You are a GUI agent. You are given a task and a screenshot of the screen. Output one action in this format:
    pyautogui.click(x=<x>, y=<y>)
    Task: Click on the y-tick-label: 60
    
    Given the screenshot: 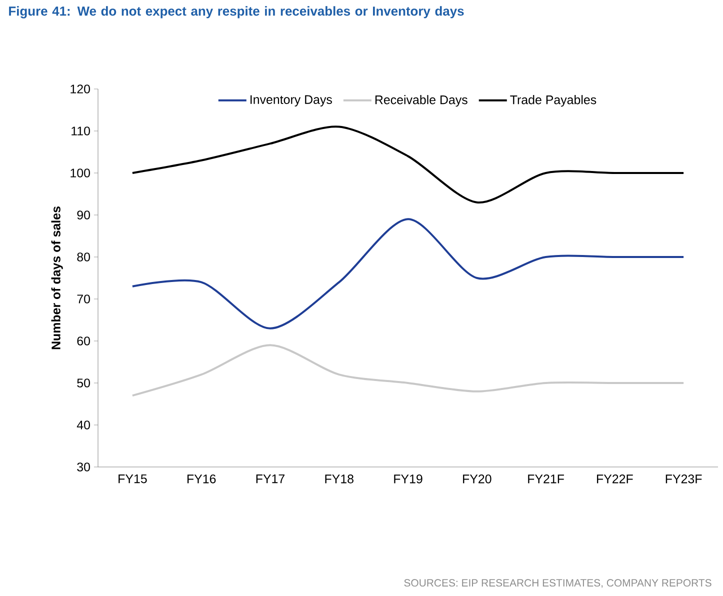 What is the action you would take?
    pyautogui.click(x=83, y=341)
    